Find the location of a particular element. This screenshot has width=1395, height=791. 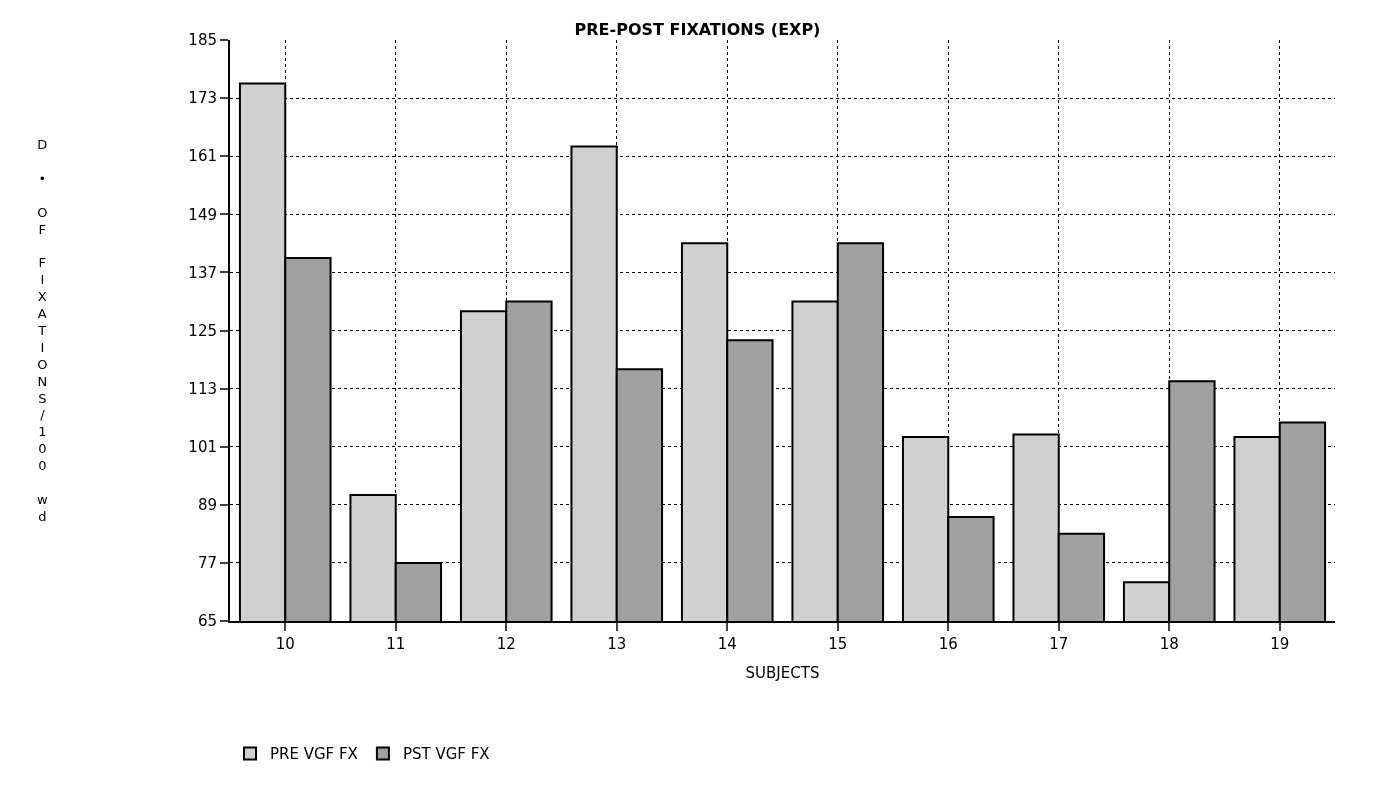

x-tick-label: 16 is located at coordinates (948, 644).